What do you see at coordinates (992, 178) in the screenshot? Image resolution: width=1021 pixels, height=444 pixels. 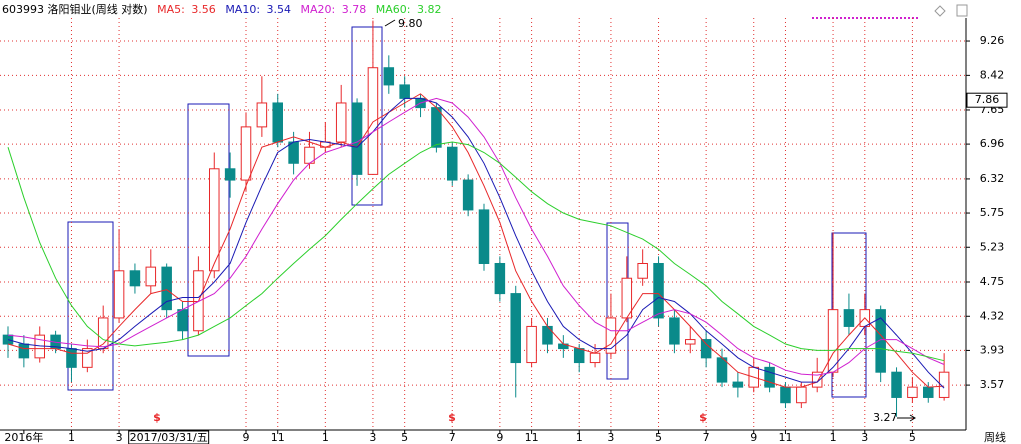 I see `y-tick-label: 6.32` at bounding box center [992, 178].